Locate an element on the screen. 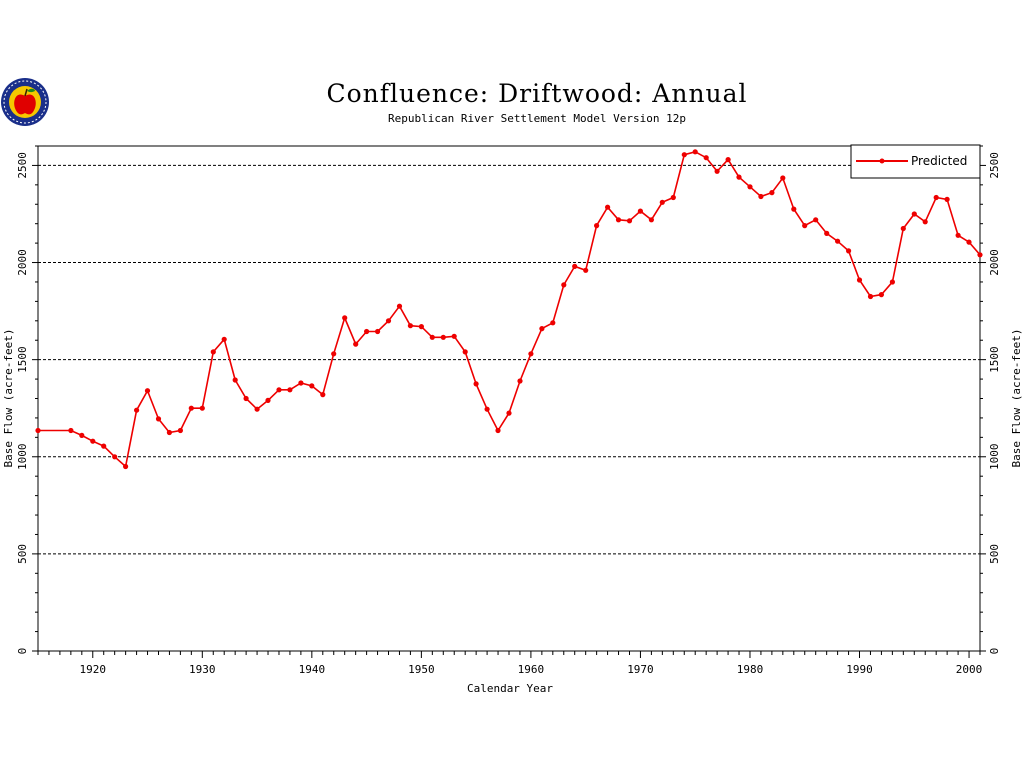  data-point-1964 is located at coordinates (575, 266).